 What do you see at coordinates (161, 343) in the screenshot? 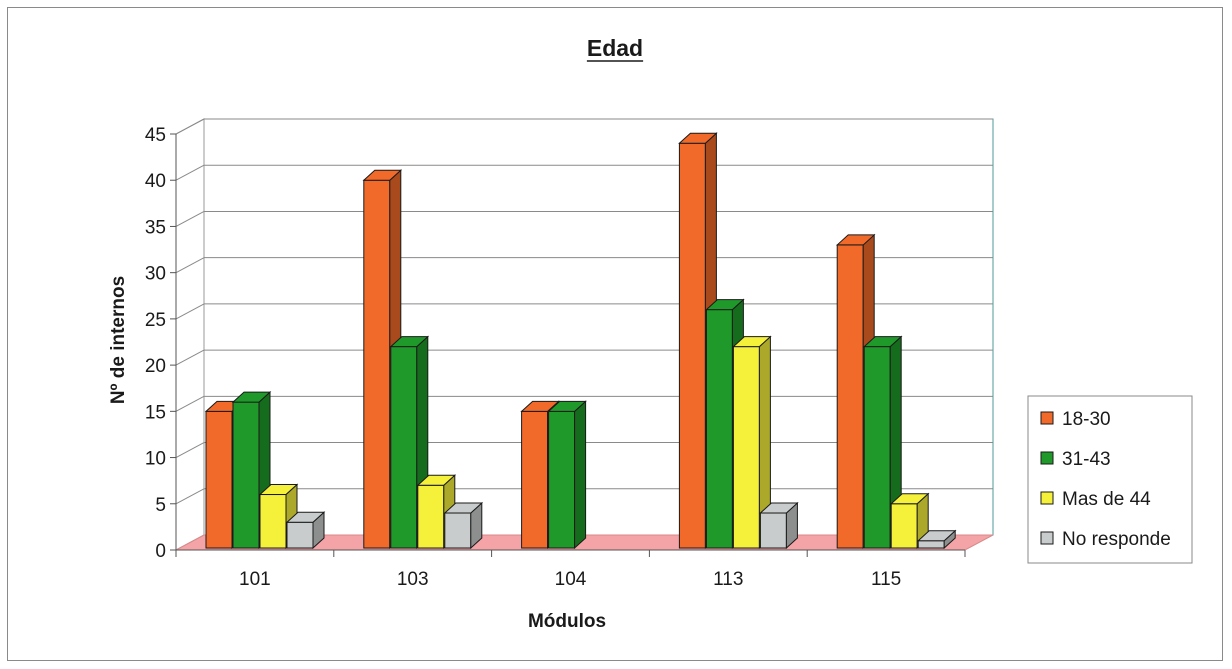
I see `y-axis: 0 5 10 15 20 25 30 35 40 45` at bounding box center [161, 343].